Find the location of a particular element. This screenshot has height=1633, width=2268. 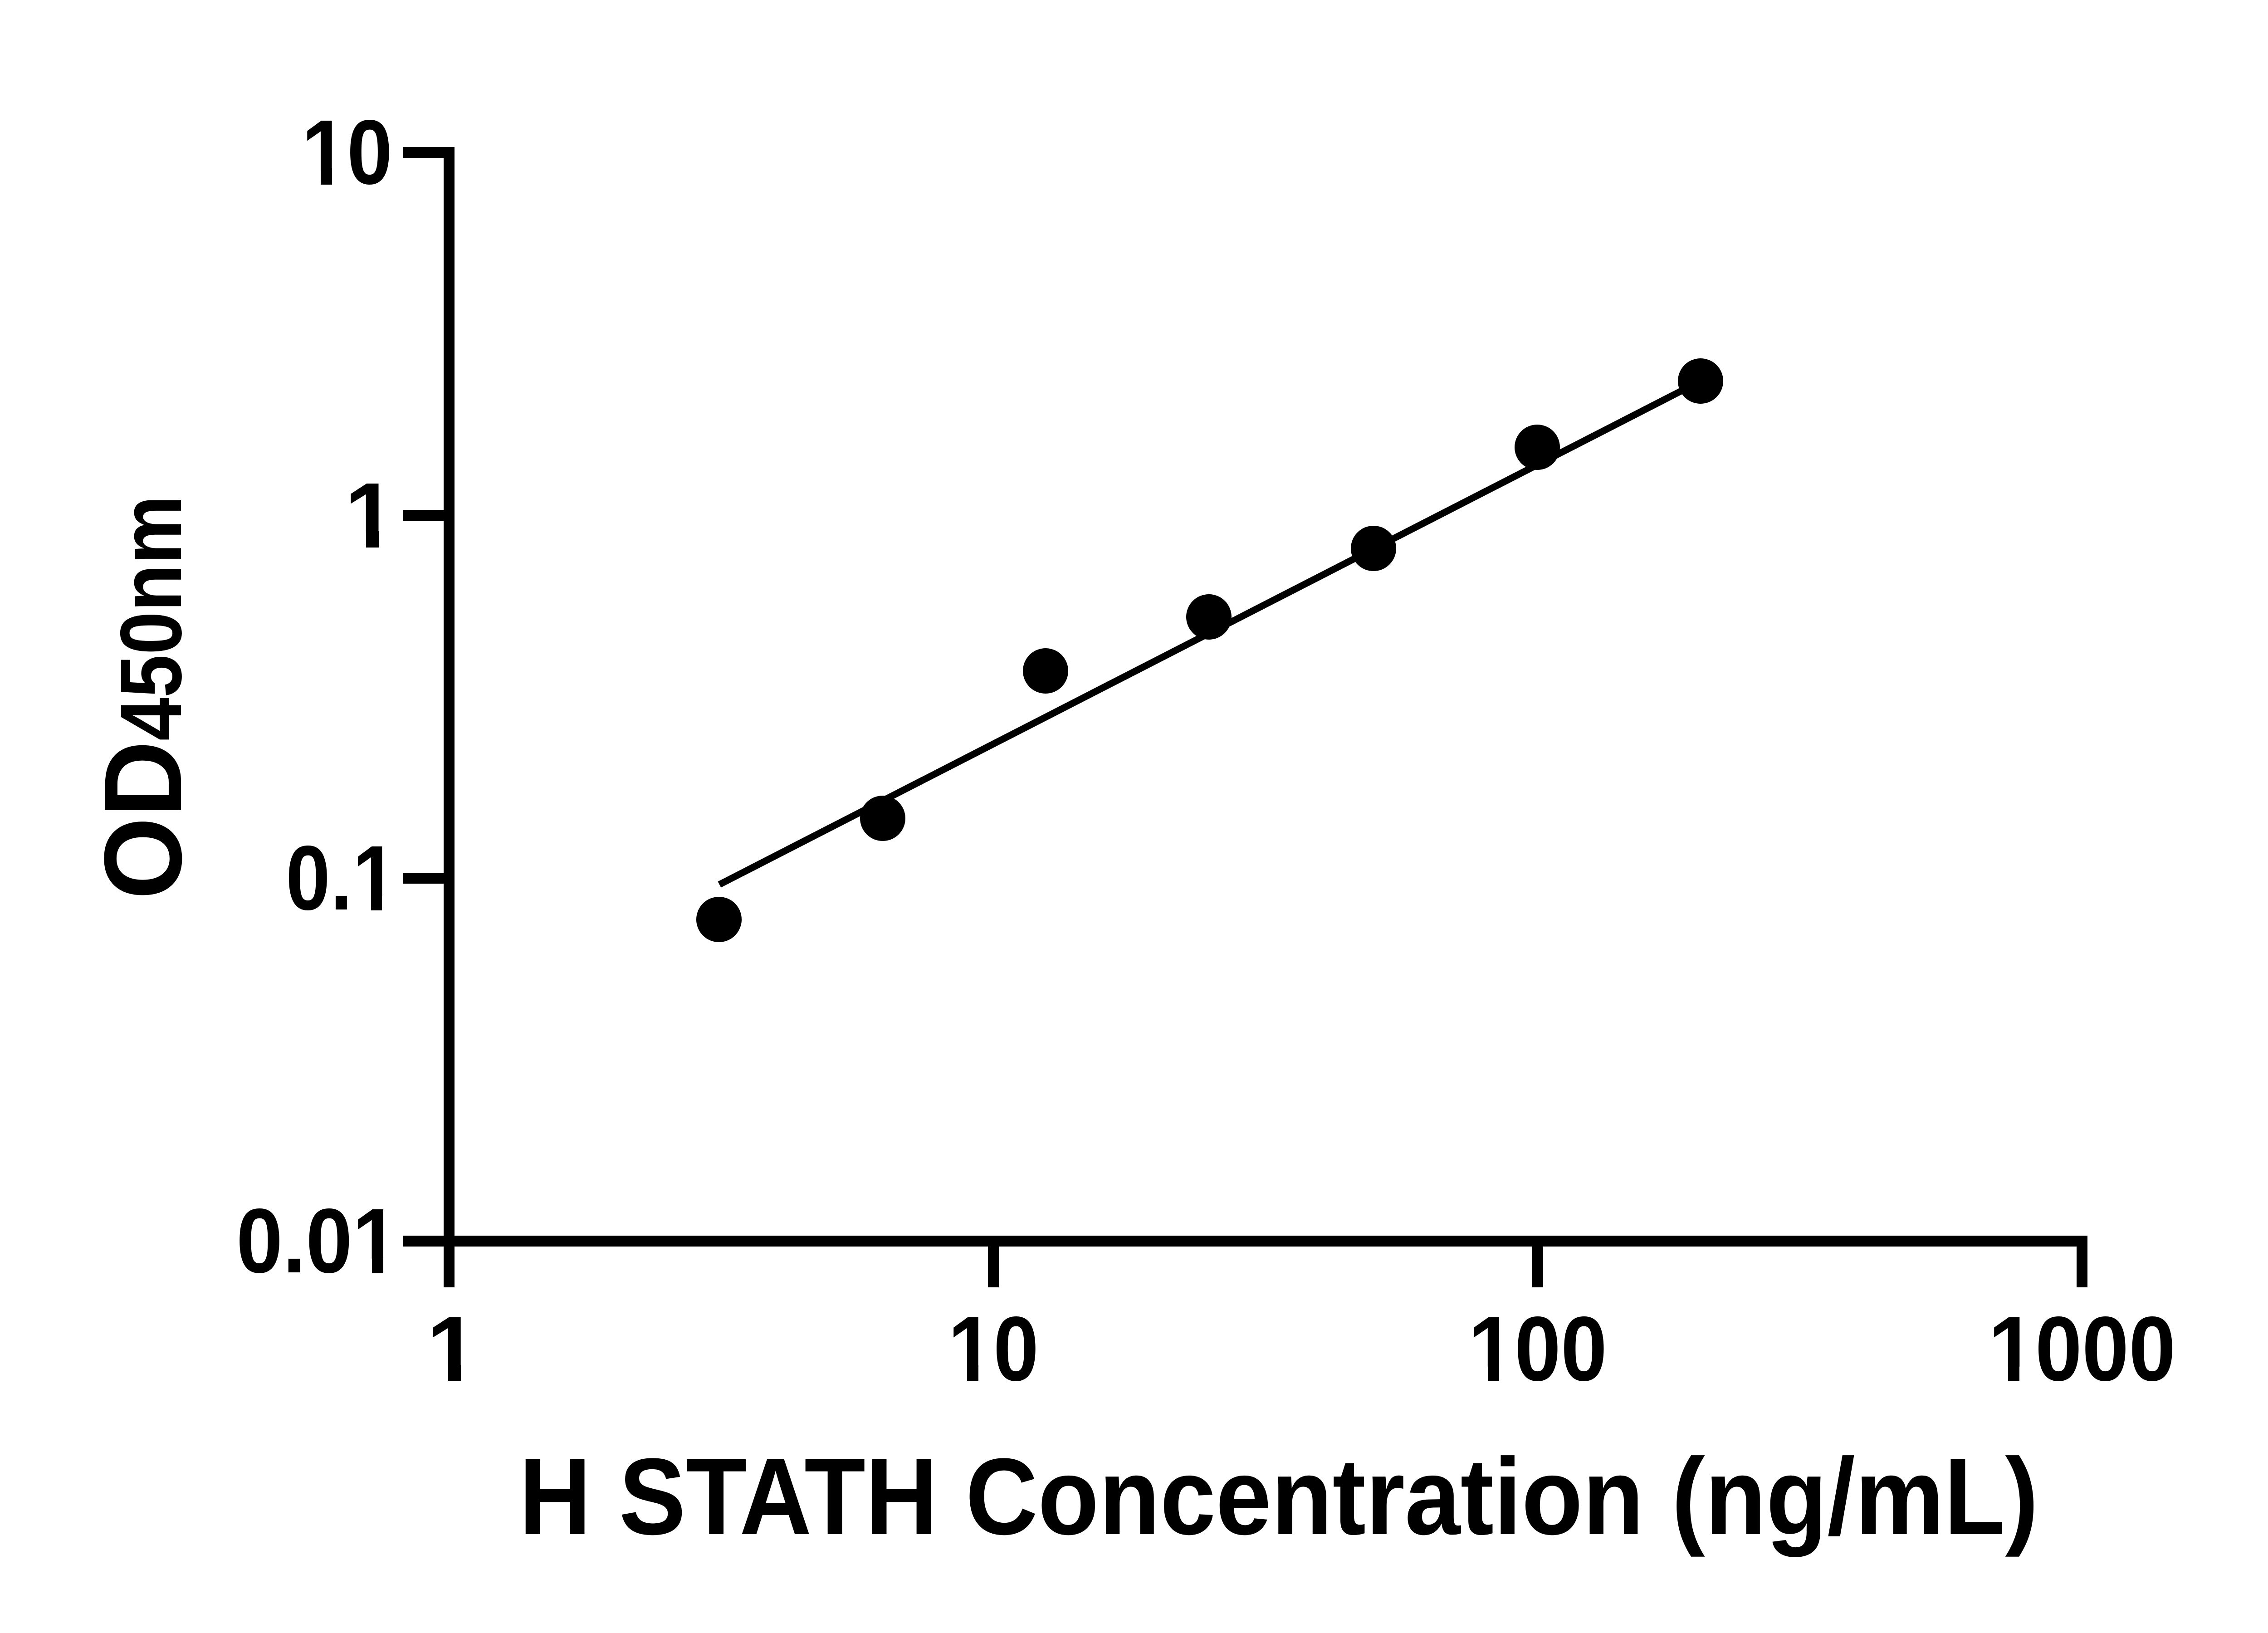

svg-text: 100 is located at coordinates (1537, 1348).